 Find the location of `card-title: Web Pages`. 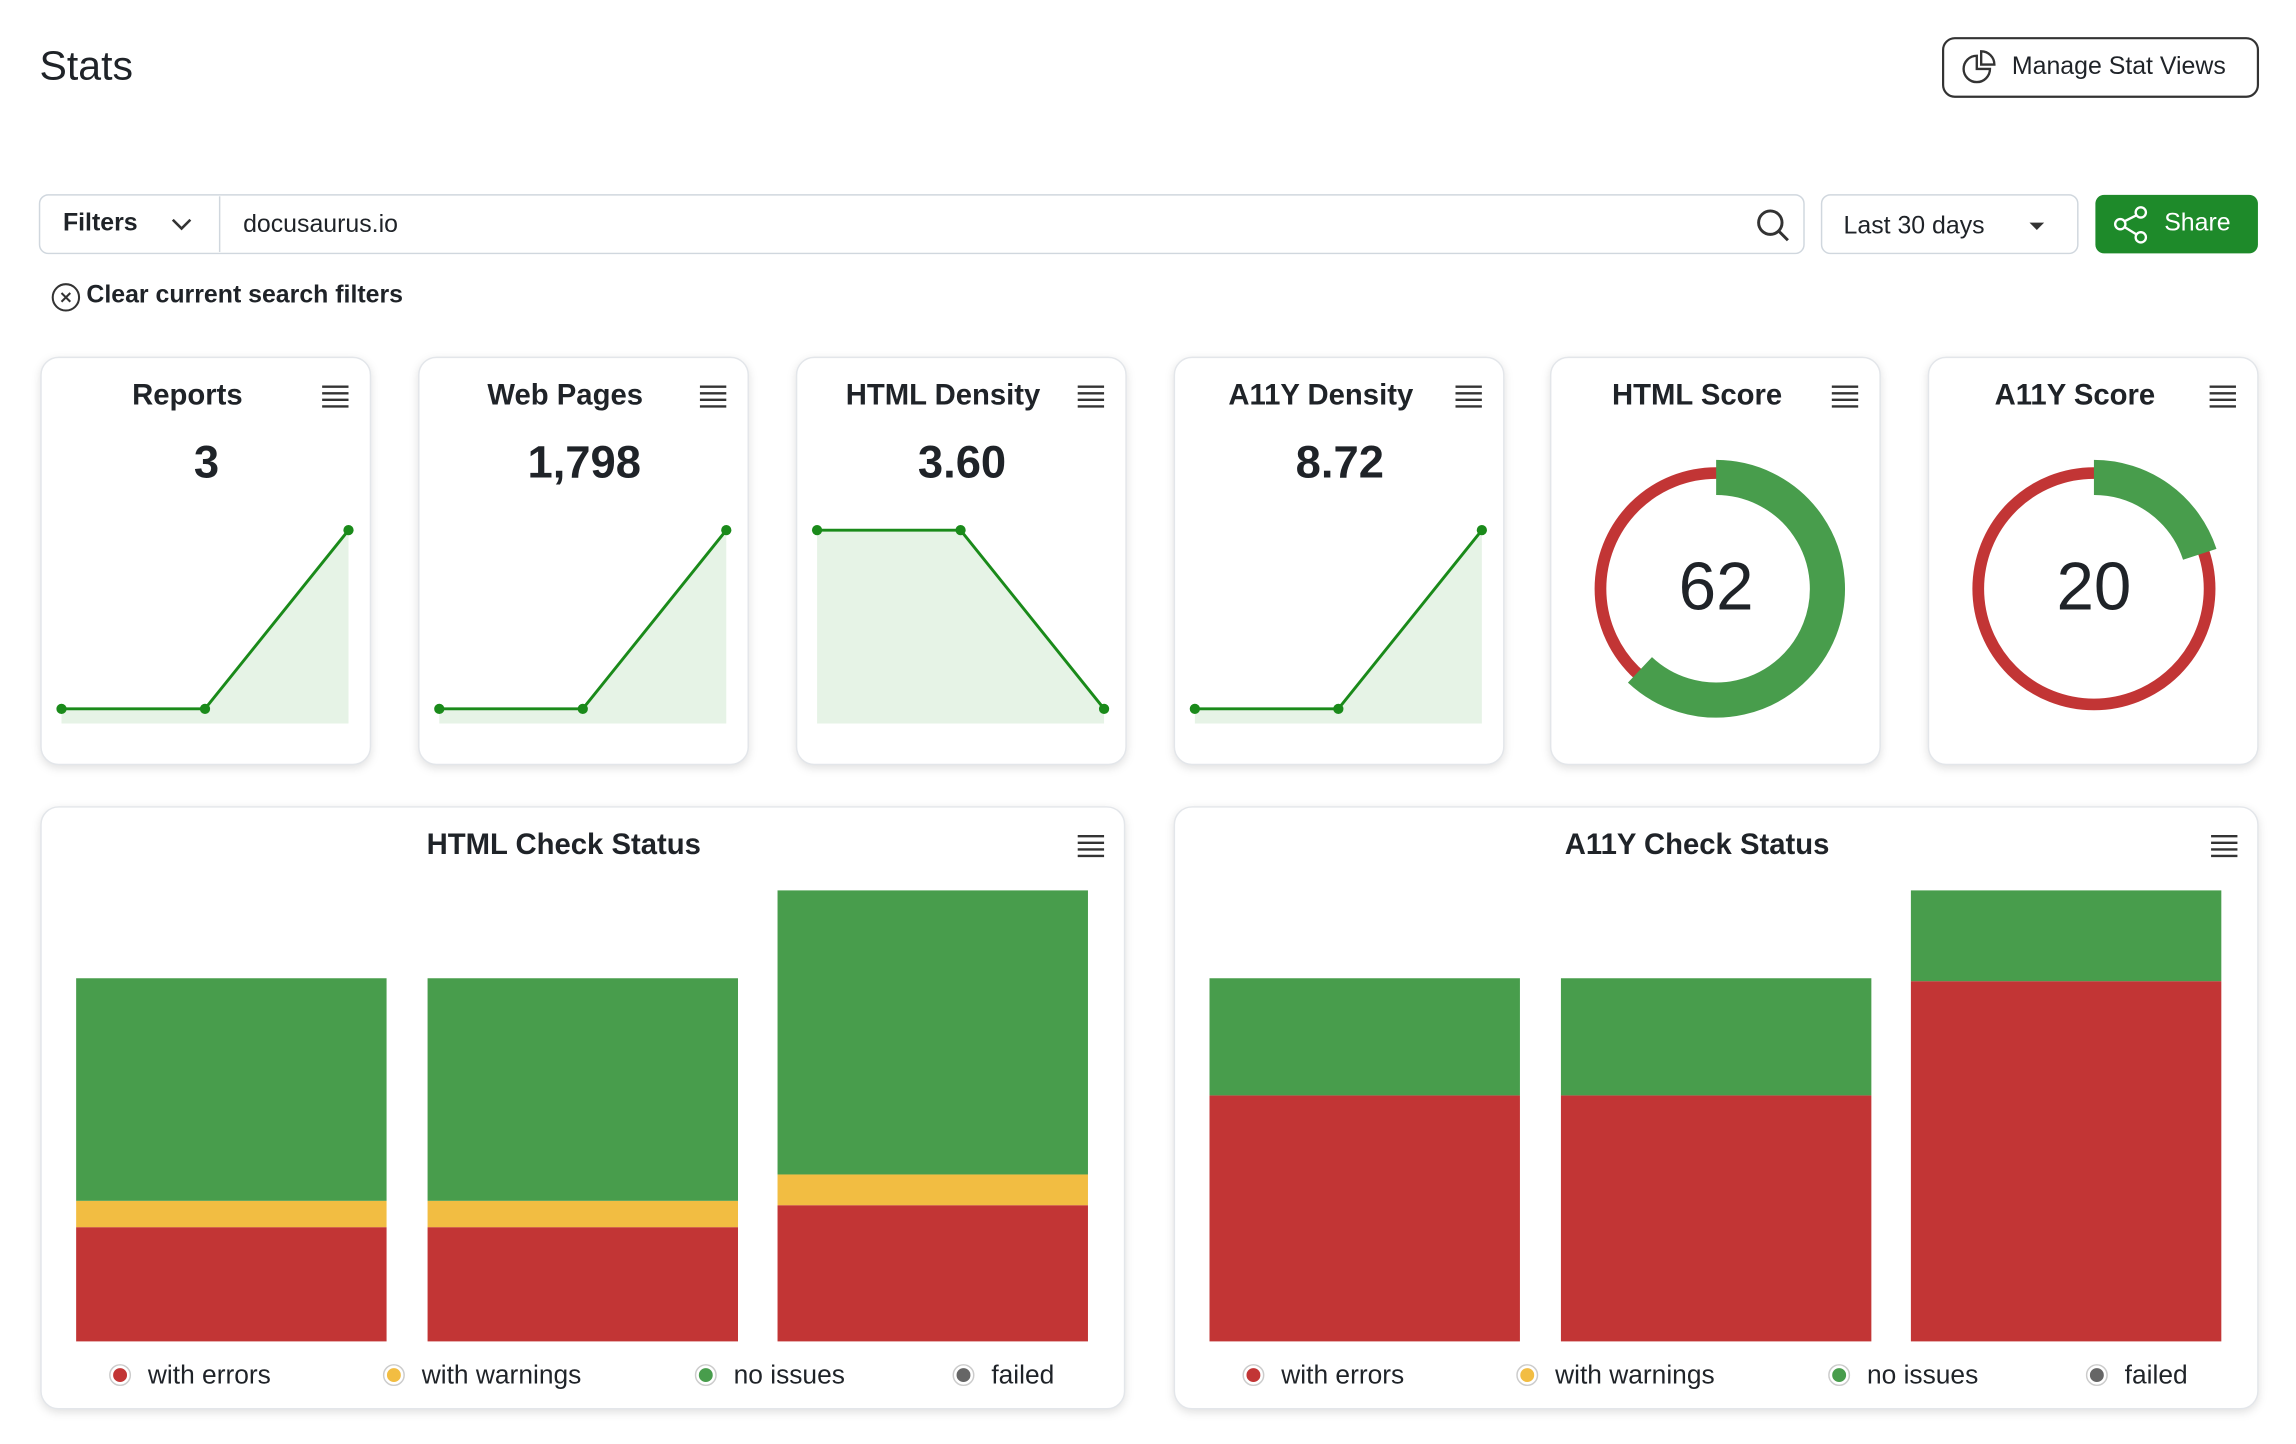

card-title: Web Pages is located at coordinates (565, 395).